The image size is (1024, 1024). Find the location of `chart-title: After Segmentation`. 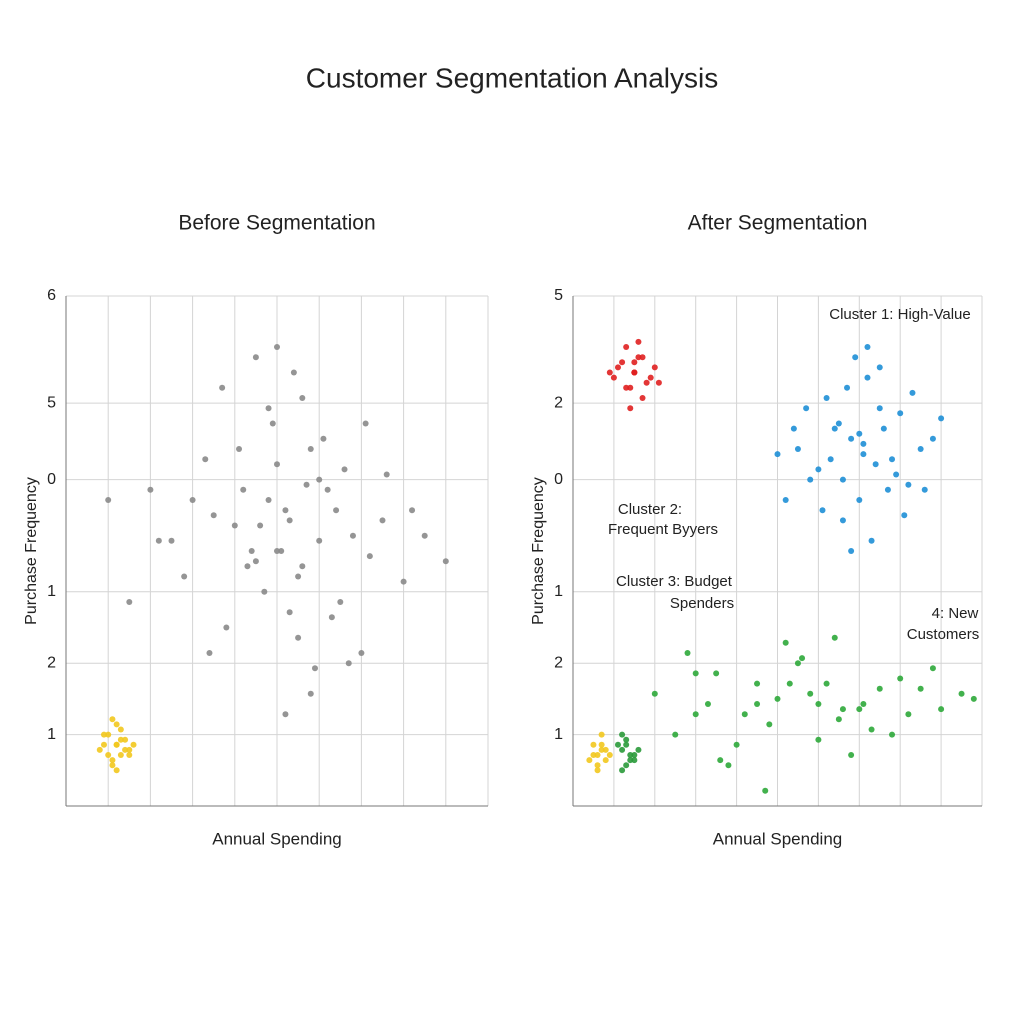

chart-title: After Segmentation is located at coordinates (778, 223).